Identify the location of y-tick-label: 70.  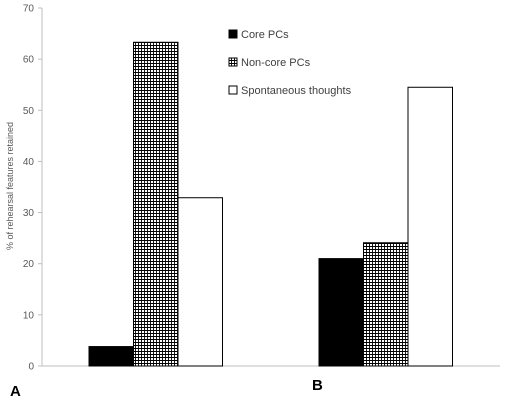
(29, 9).